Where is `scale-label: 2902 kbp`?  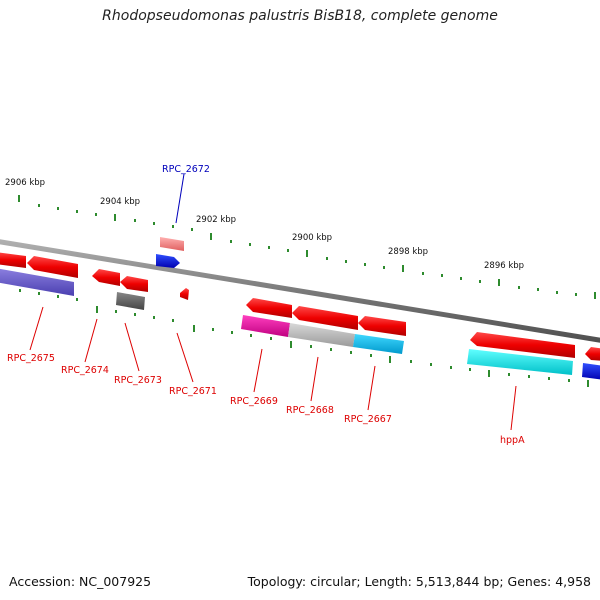 scale-label: 2902 kbp is located at coordinates (216, 220).